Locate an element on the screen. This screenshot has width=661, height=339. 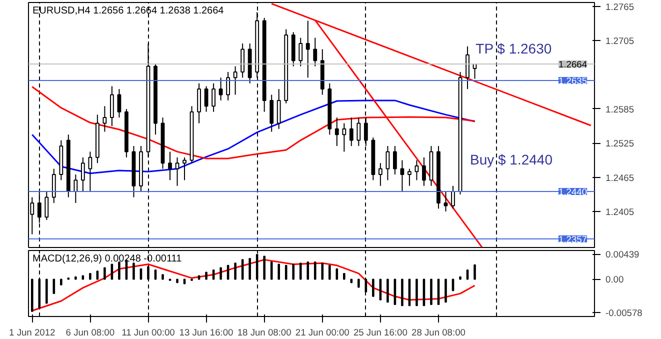
x-tick-label: 21 Jun 00:00 is located at coordinates (322, 333).